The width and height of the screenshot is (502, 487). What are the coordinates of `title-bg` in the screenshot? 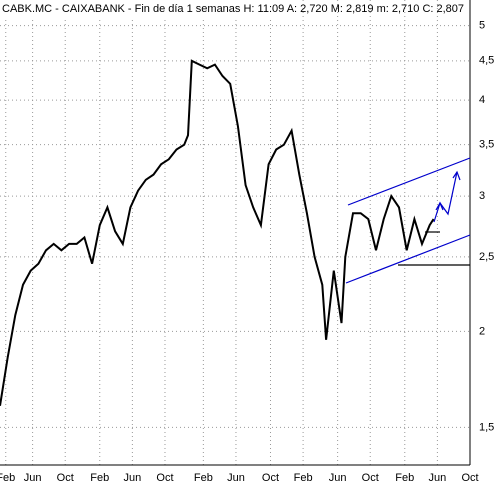 It's located at (150, 8).